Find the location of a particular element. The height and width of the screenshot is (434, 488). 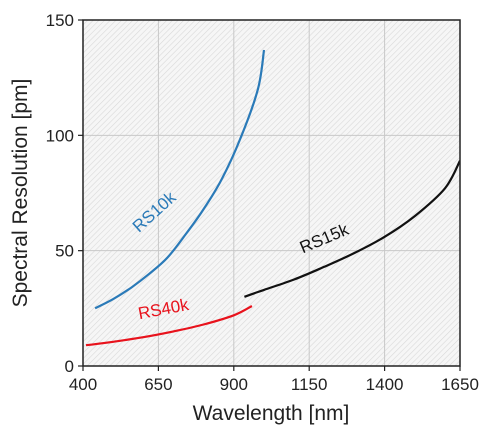

y-axis-title: Spectral Resolution [pm] is located at coordinates (20, 193).